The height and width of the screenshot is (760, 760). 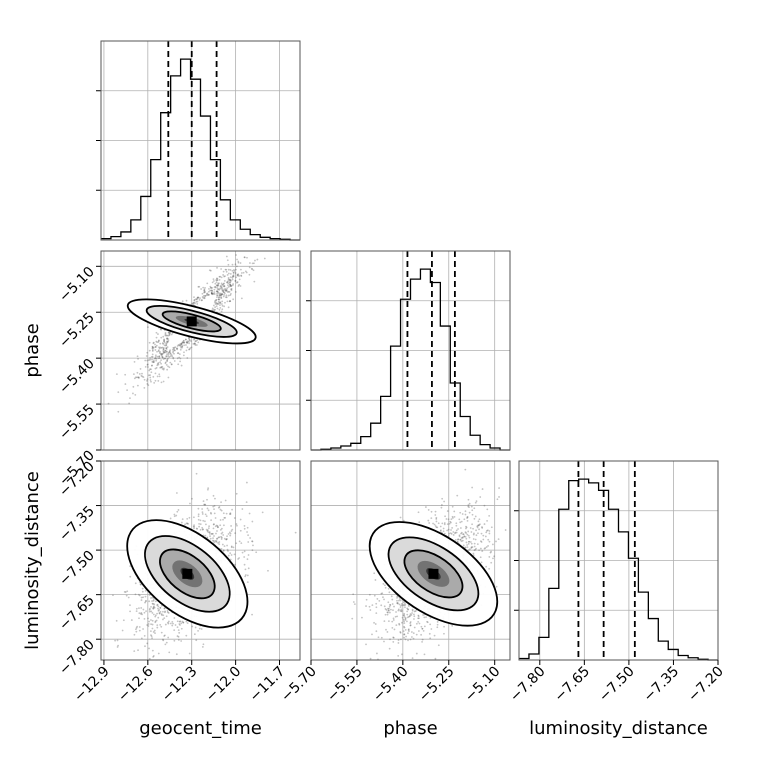 What do you see at coordinates (410, 728) in the screenshot?
I see `x-axis-label-phase: phase` at bounding box center [410, 728].